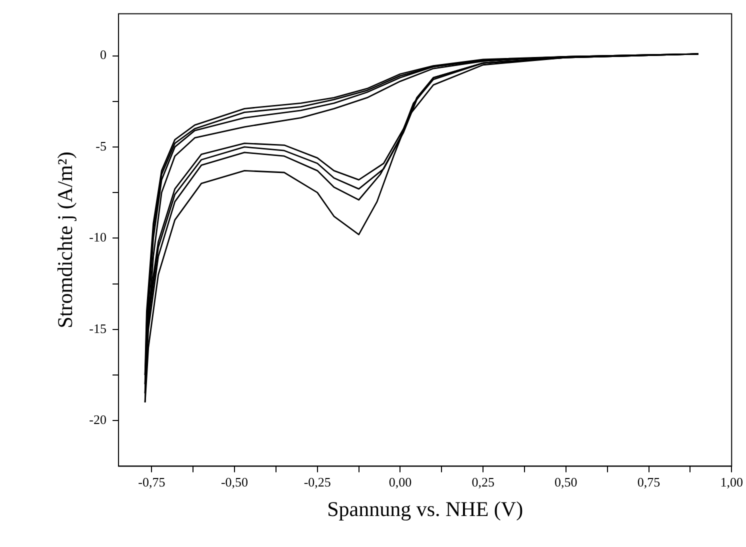  I want to click on x-tick-label: -0,75, so click(152, 482).